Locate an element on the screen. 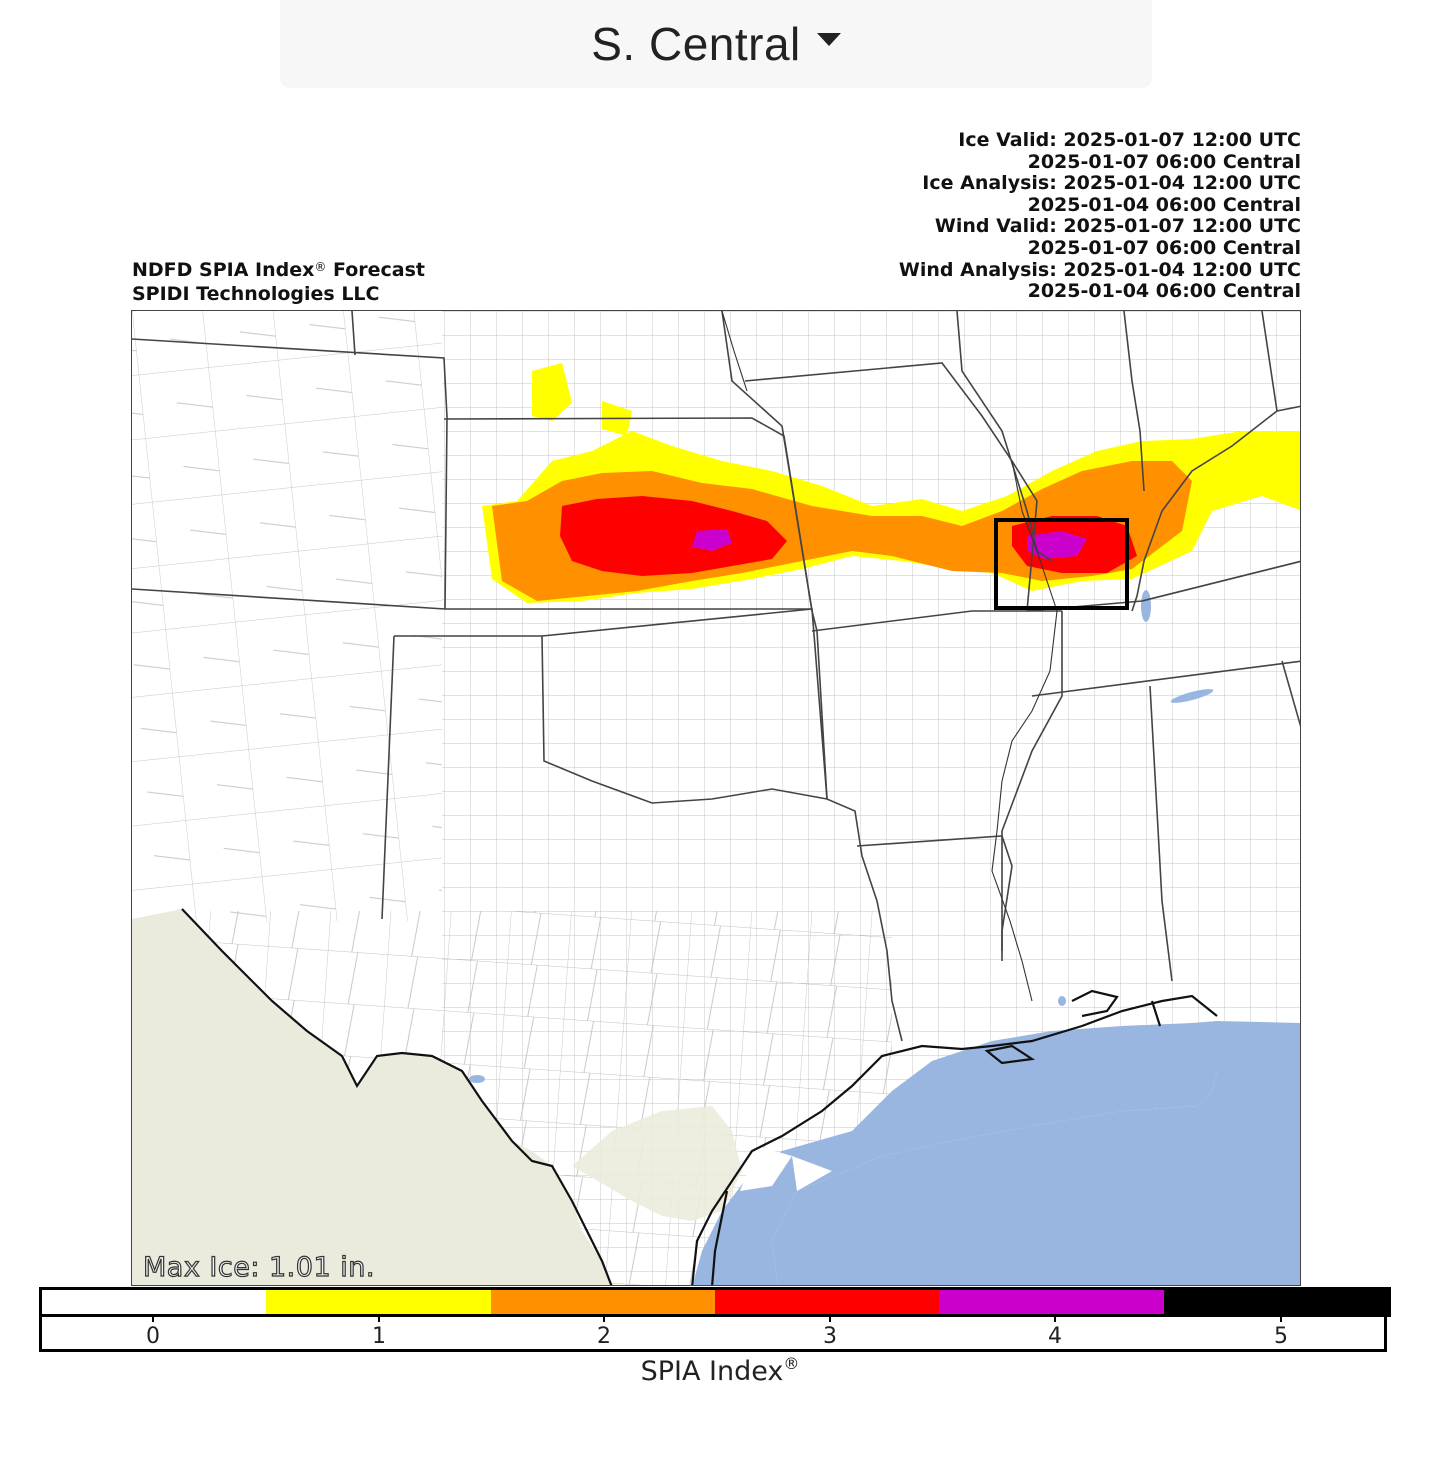 The width and height of the screenshot is (1440, 1477). wind-valid-utc: Wind Valid: 2025-01-07 12:00 UTC is located at coordinates (1117, 226).